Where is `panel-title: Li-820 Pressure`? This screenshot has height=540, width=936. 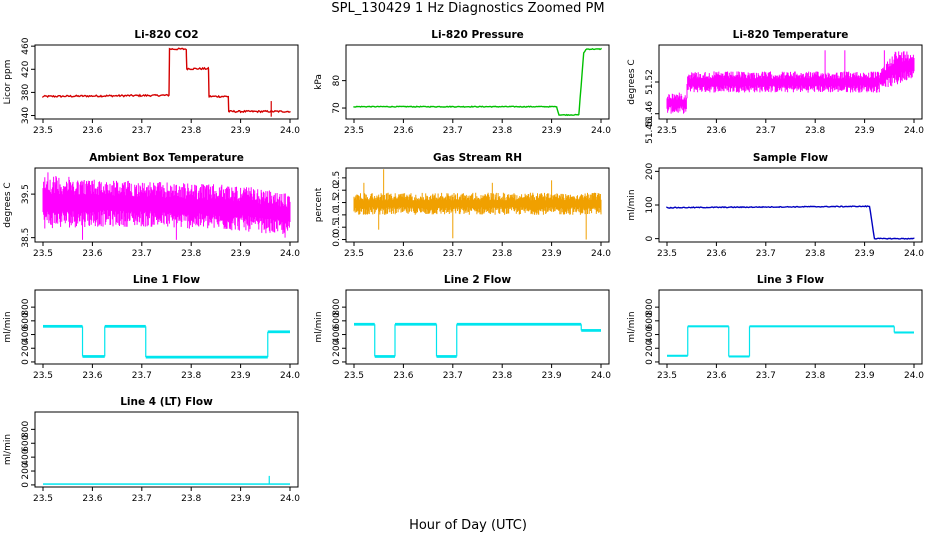 panel-title: Li-820 Pressure is located at coordinates (477, 35).